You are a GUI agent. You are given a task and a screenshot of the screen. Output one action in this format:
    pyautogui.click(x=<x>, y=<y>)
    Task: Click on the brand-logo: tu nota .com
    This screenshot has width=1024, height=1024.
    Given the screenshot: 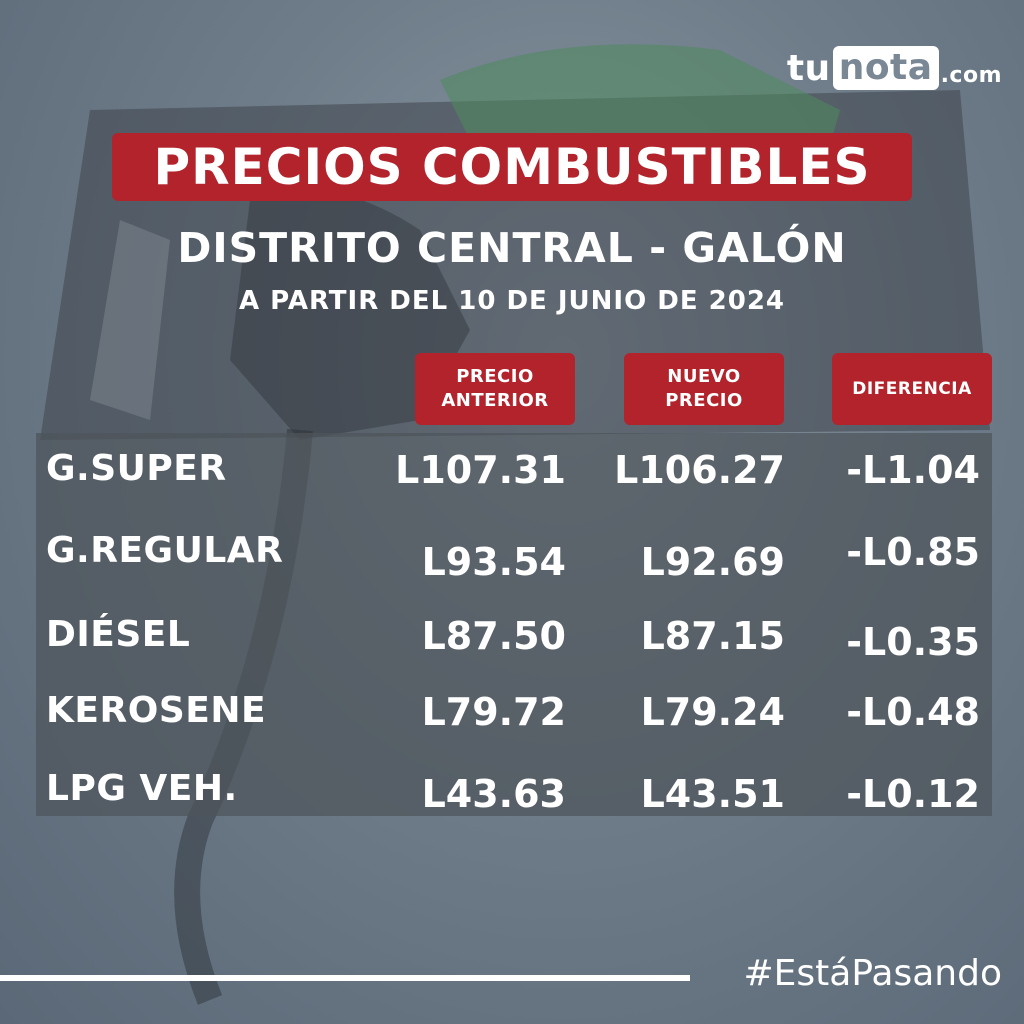 What is the action you would take?
    pyautogui.click(x=894, y=68)
    